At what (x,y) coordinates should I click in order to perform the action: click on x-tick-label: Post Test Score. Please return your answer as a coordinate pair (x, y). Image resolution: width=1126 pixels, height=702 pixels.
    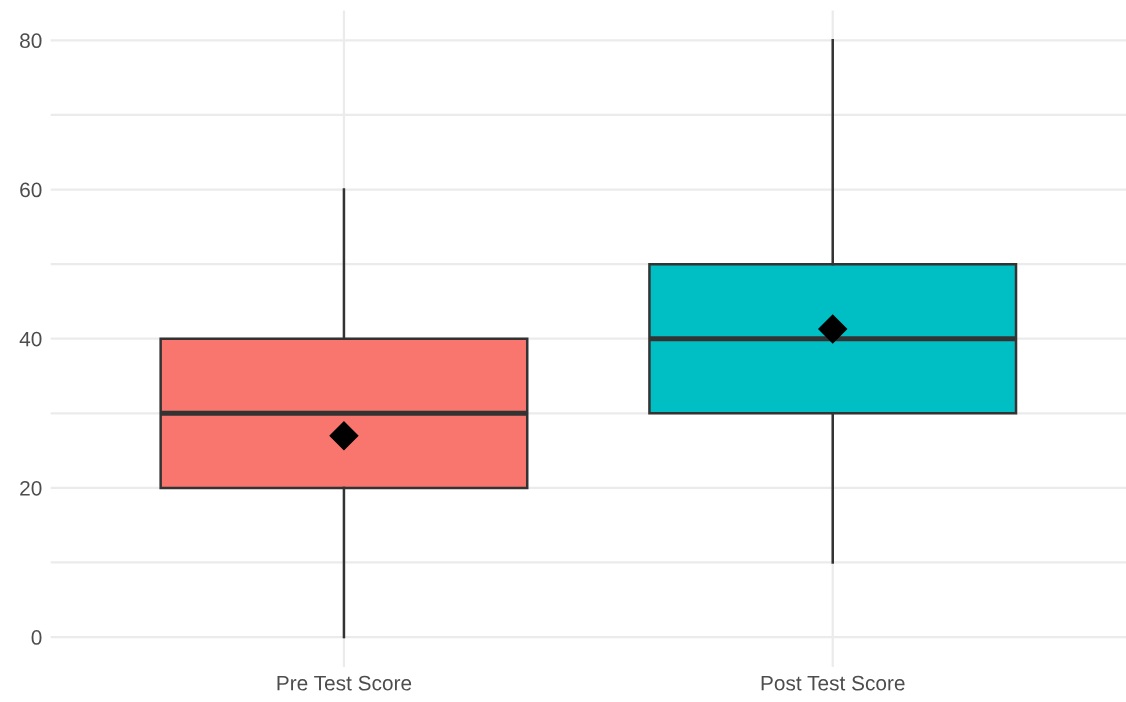
    Looking at the image, I should click on (833, 683).